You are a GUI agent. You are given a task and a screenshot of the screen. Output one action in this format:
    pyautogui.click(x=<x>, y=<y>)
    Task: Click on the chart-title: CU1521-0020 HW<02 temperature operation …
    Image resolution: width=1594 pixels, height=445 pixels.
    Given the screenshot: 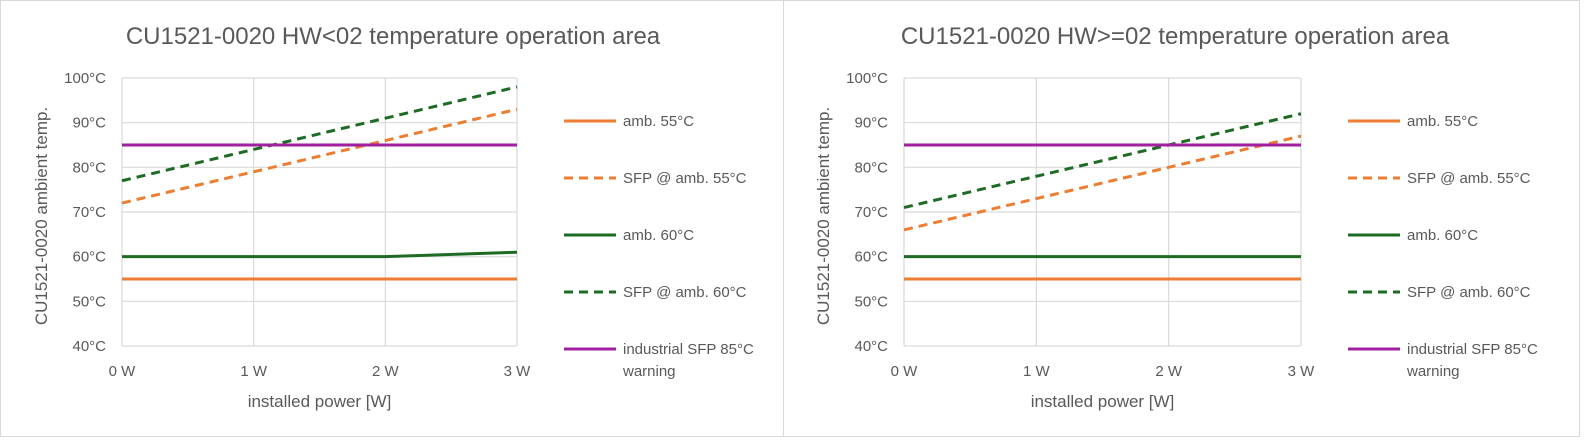 What is the action you would take?
    pyautogui.click(x=393, y=36)
    